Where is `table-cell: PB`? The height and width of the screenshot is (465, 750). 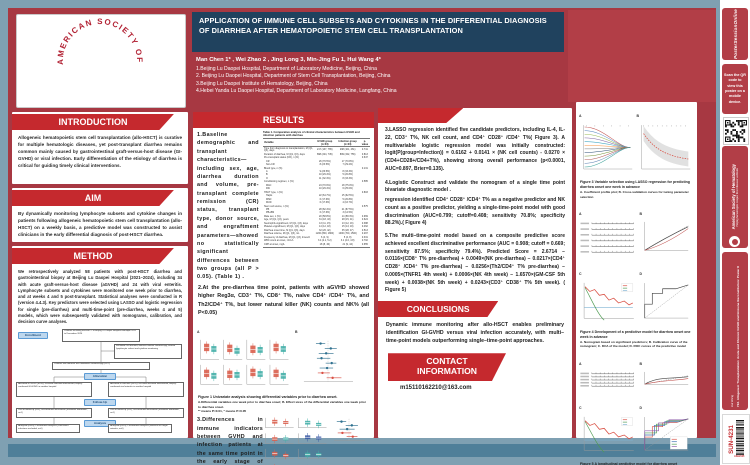 table-cell: PB is located at coordinates (268, 209).